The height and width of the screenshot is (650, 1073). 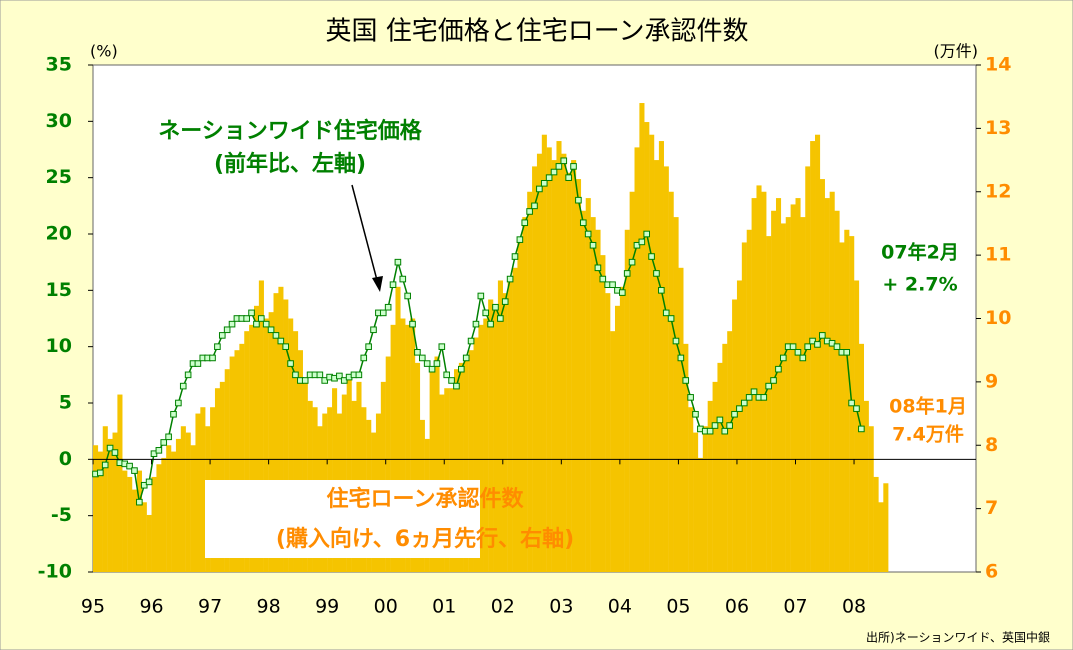 I want to click on x-tick-label: 07, so click(x=795, y=607).